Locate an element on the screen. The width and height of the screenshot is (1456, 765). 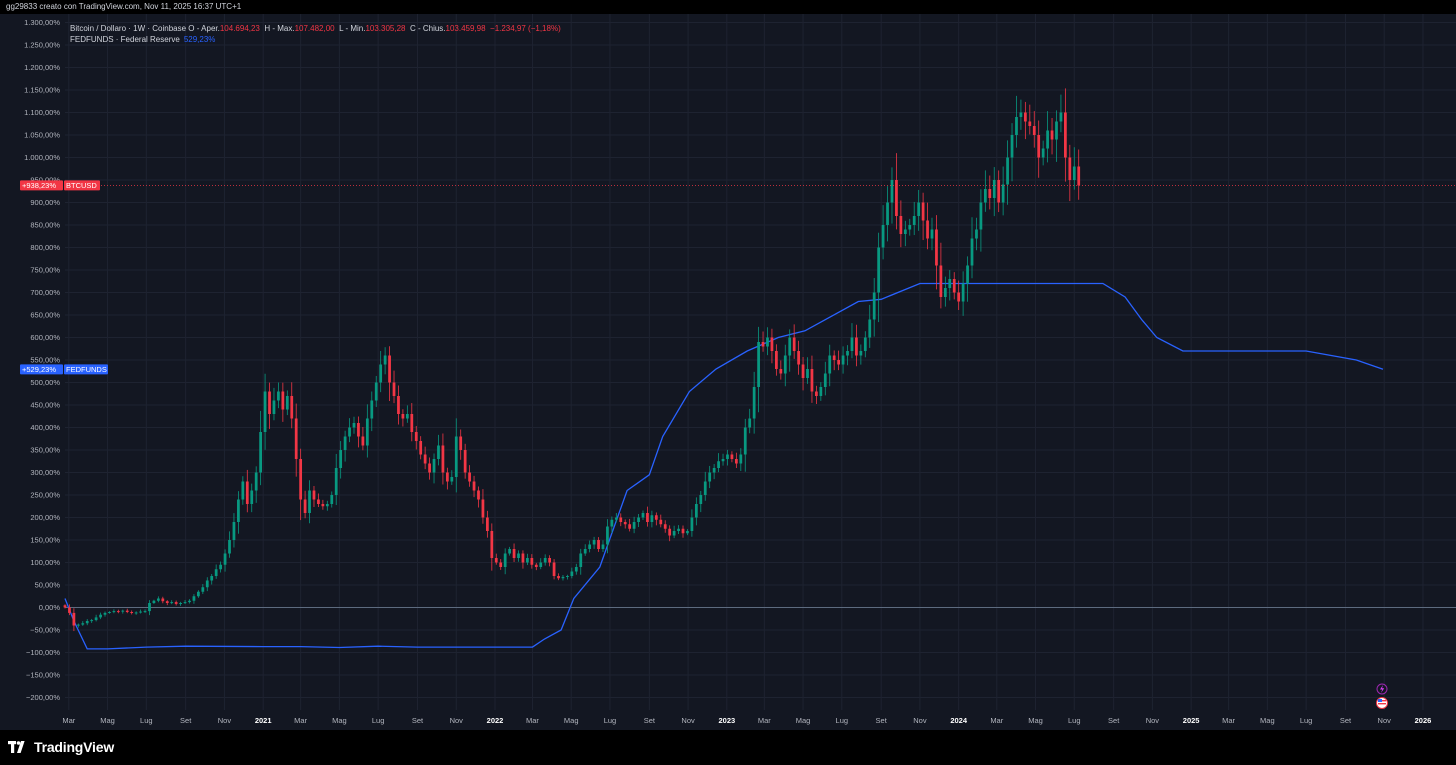
x-tick-label: 2024 is located at coordinates (959, 720).